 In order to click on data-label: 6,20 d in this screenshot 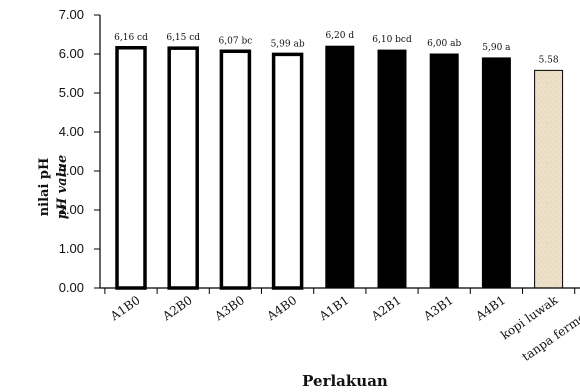, I will do `click(339, 36)`.